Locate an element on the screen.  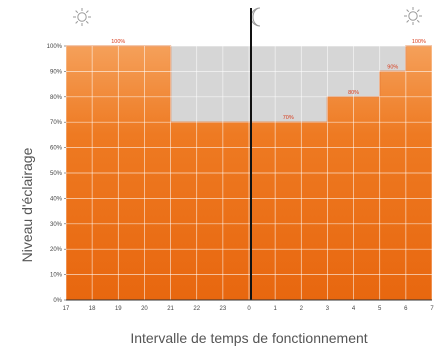
x-tick-label: 20 is located at coordinates (144, 309).